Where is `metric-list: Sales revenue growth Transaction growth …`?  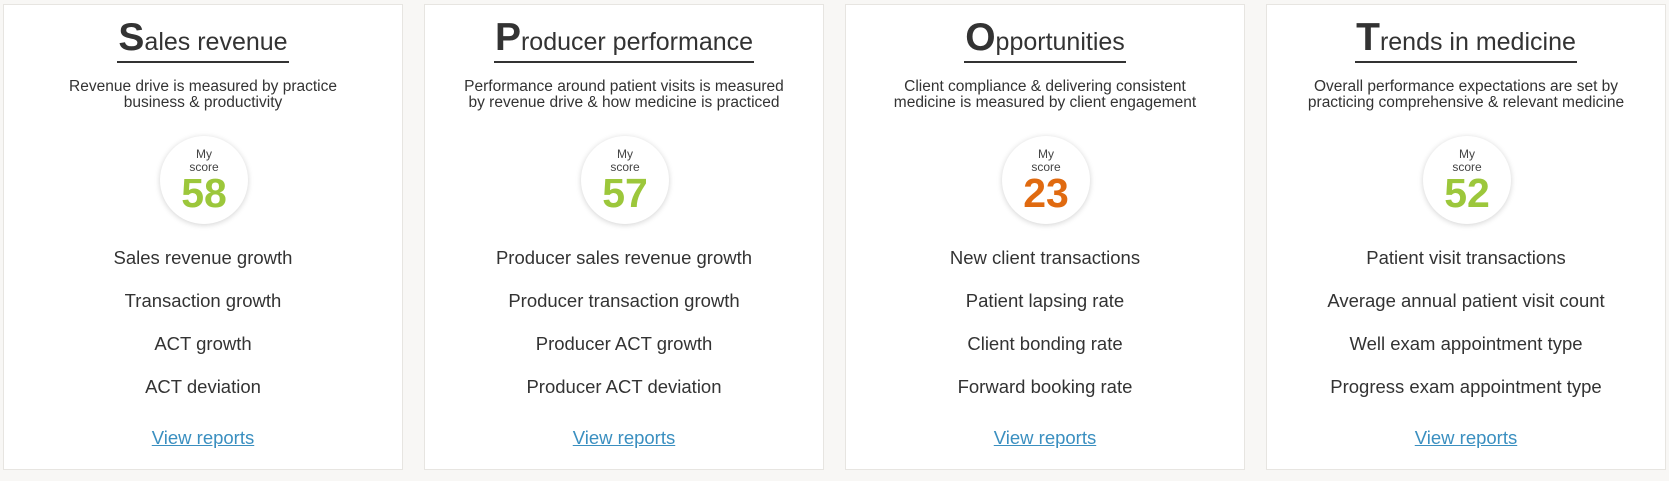
metric-list: Sales revenue growth Transaction growth … is located at coordinates (203, 334).